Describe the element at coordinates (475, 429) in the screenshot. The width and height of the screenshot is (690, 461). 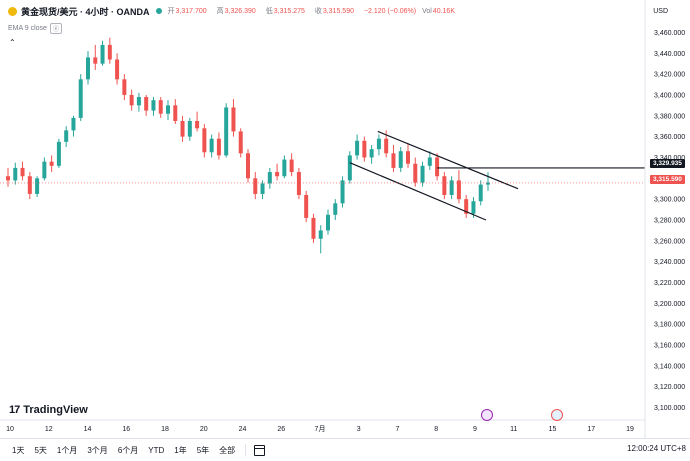
I see `time-tick-label: 9` at that location.